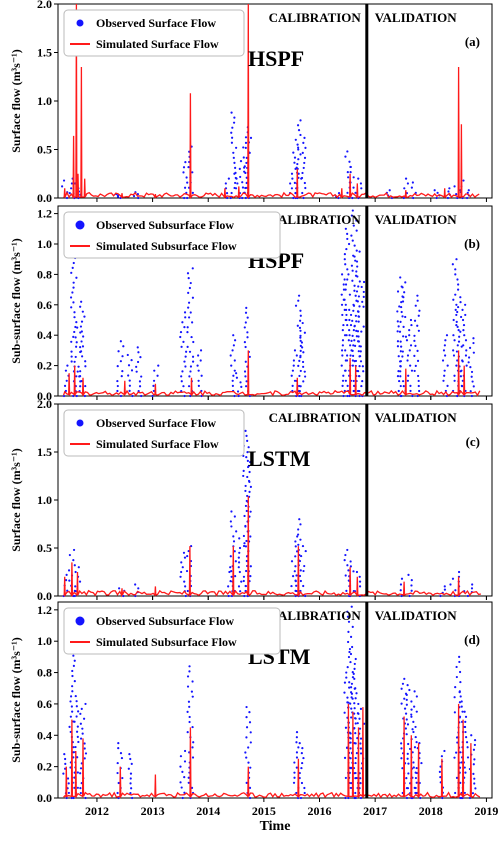  What do you see at coordinates (44, 548) in the screenshot?
I see `y-tick-label: 0.5` at bounding box center [44, 548].